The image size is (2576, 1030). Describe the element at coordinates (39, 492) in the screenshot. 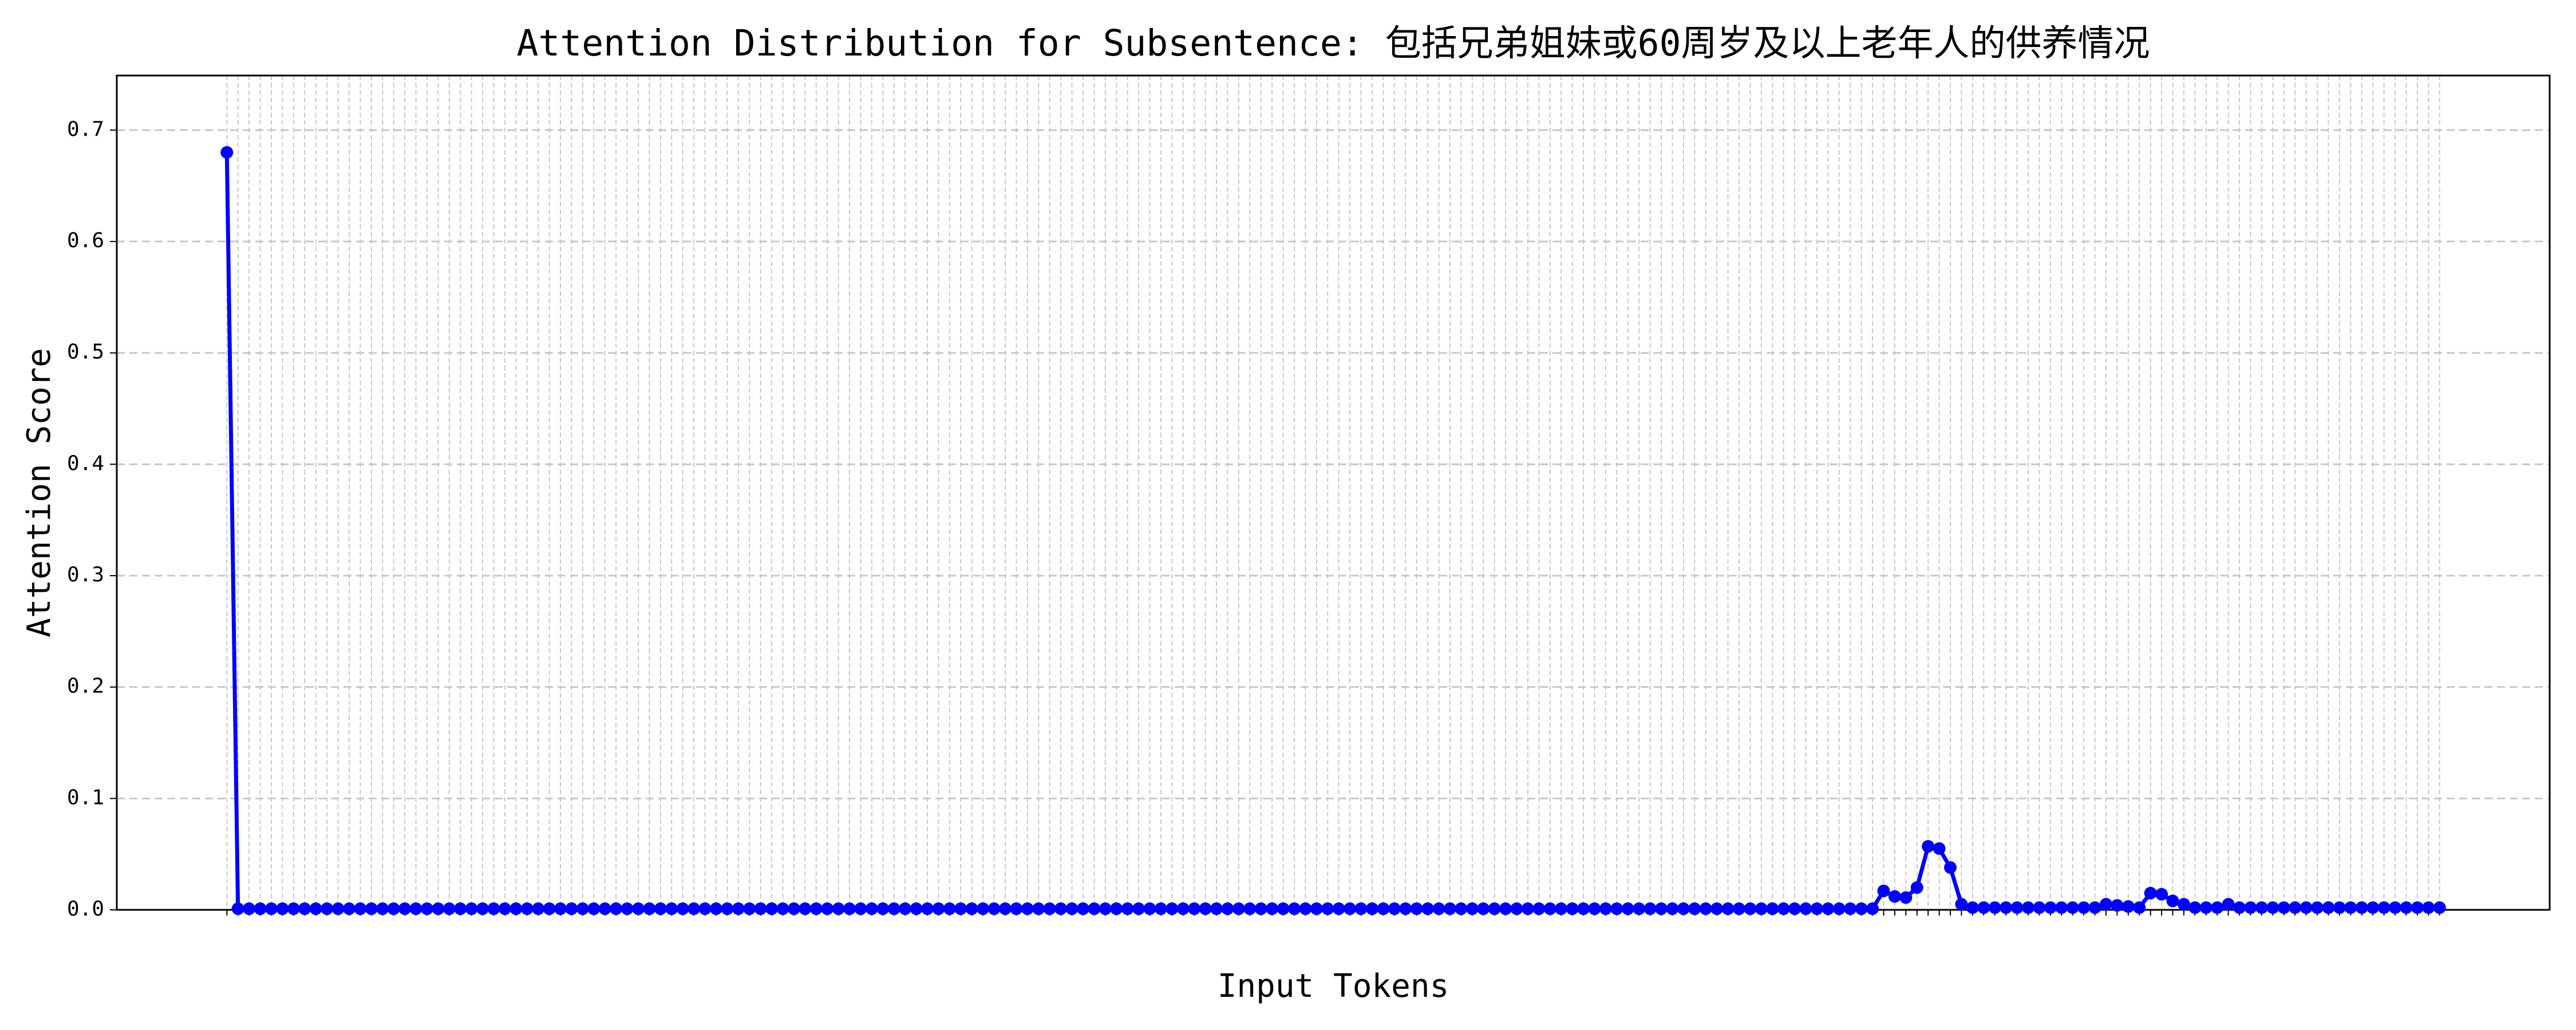

I see `y-axis-label: Attention Score` at that location.